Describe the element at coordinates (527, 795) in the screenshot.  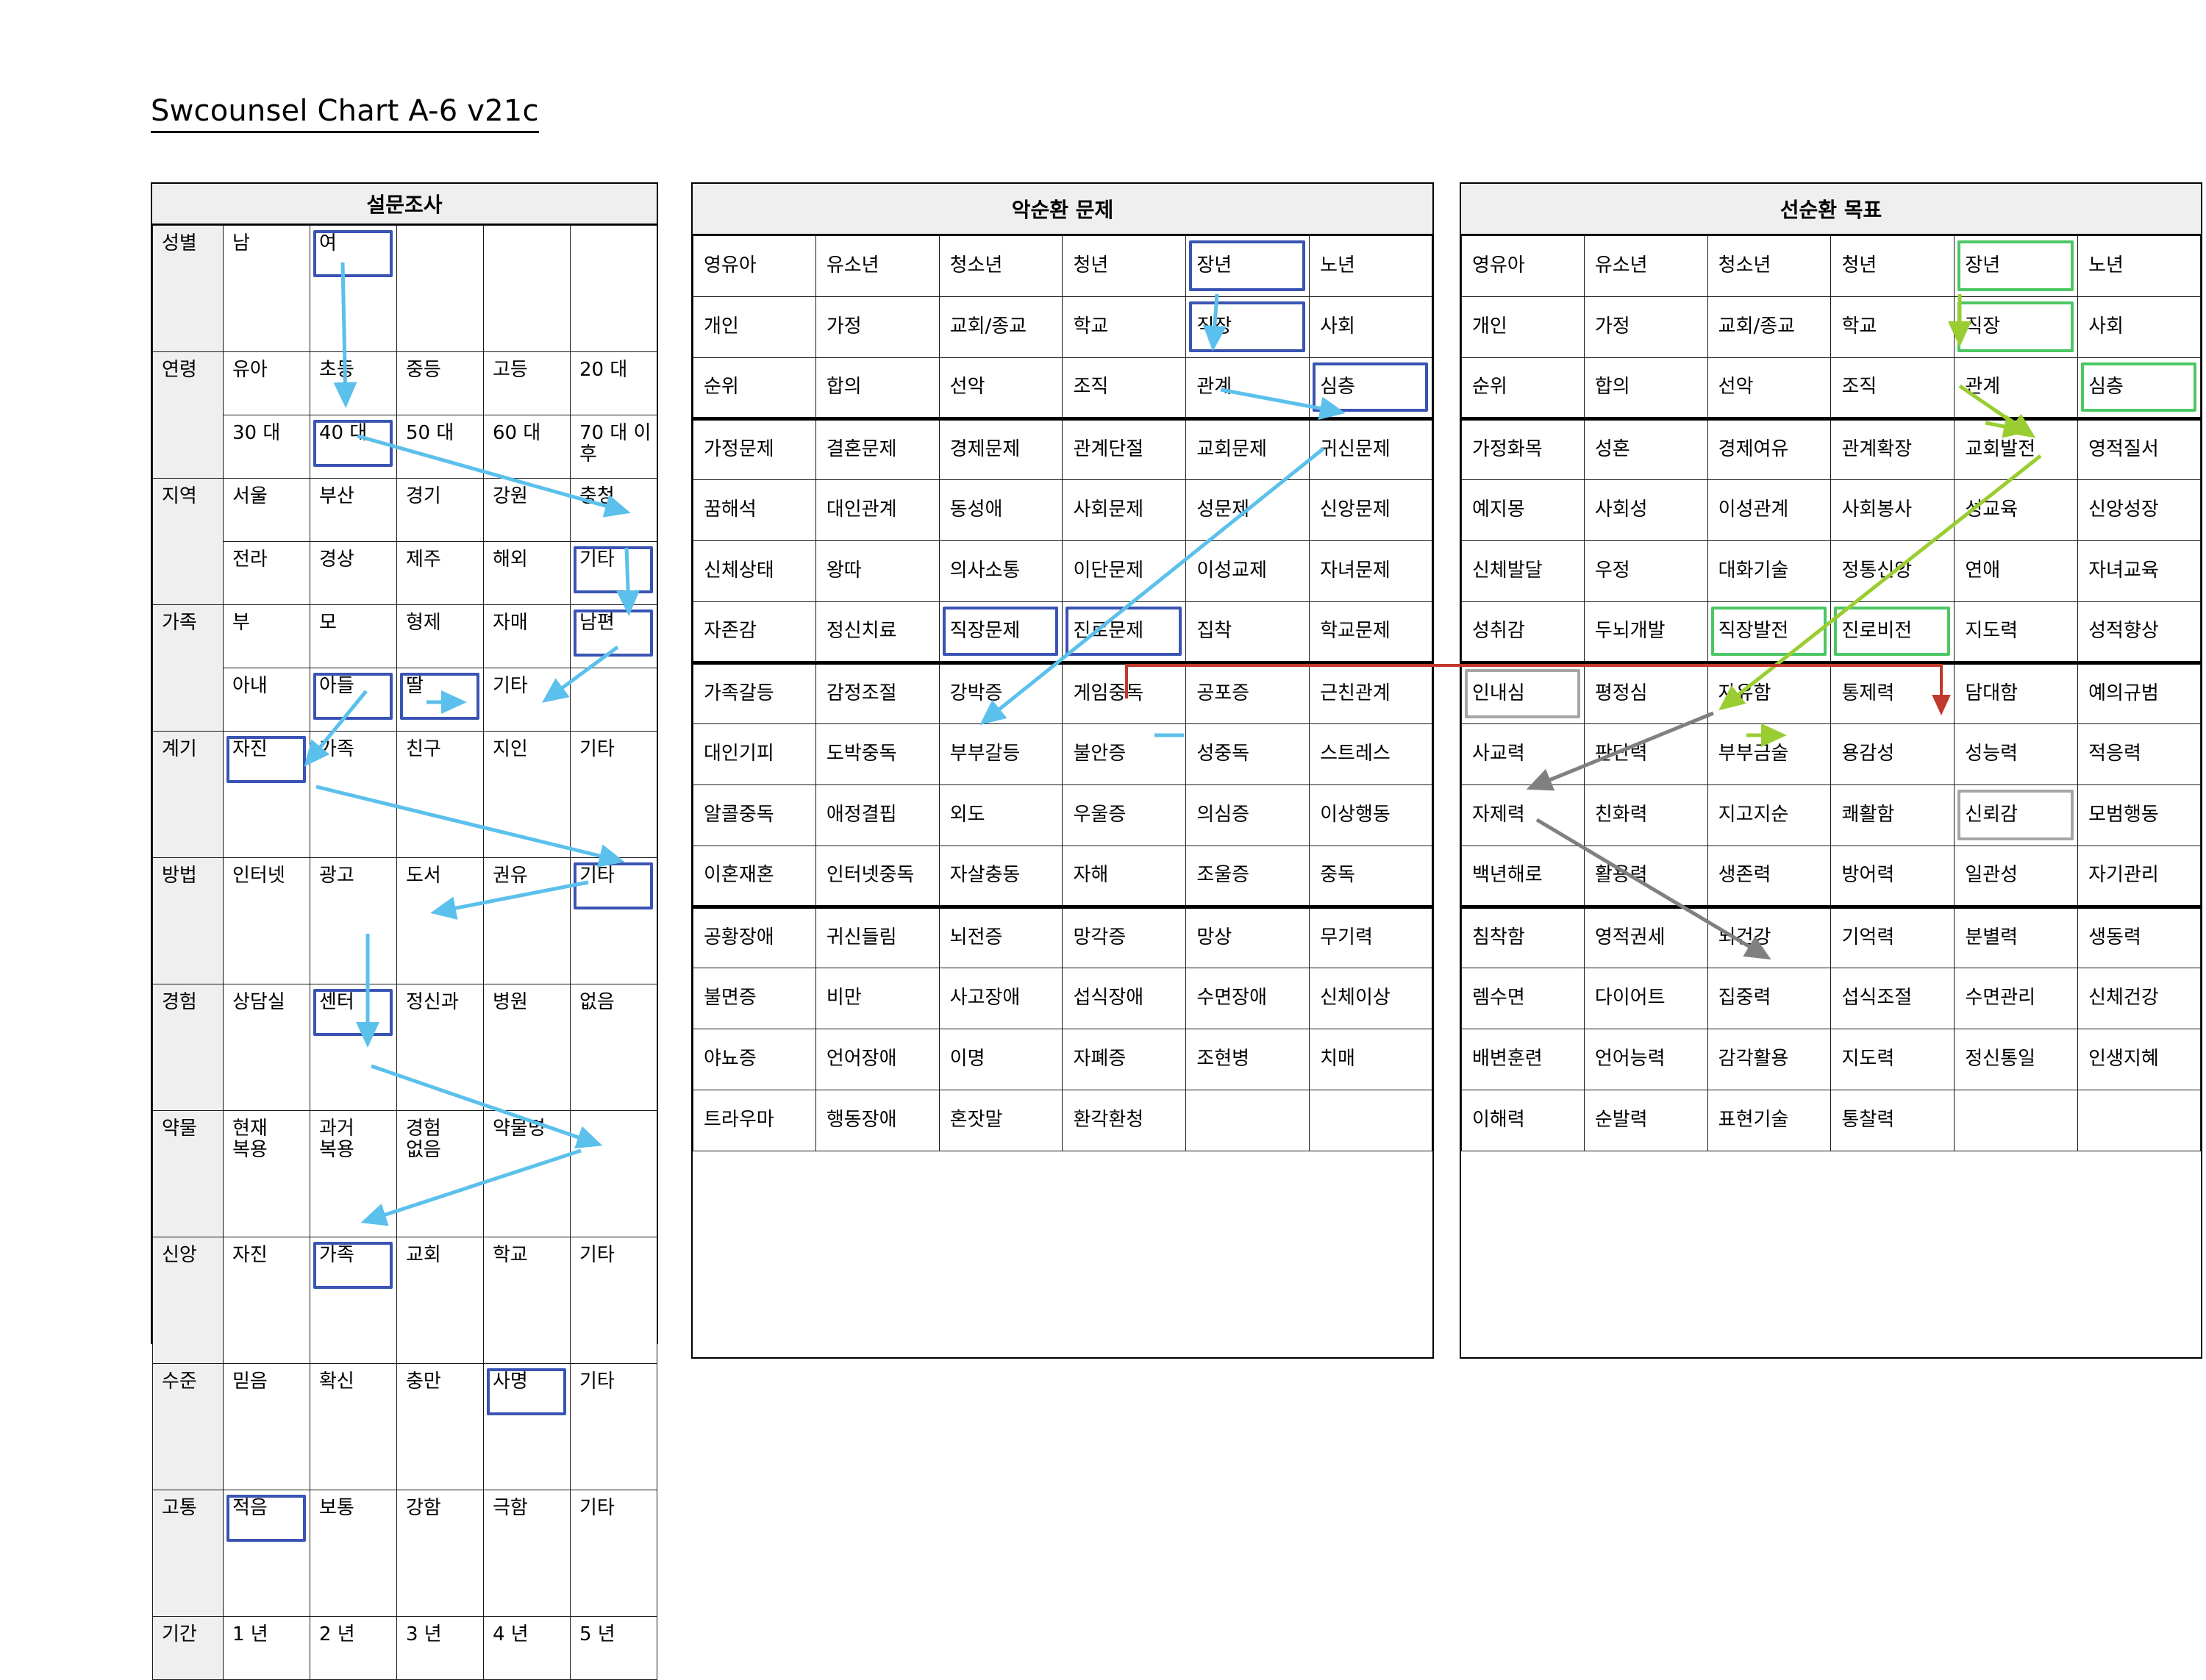
I see `survey-cell: 지인` at that location.